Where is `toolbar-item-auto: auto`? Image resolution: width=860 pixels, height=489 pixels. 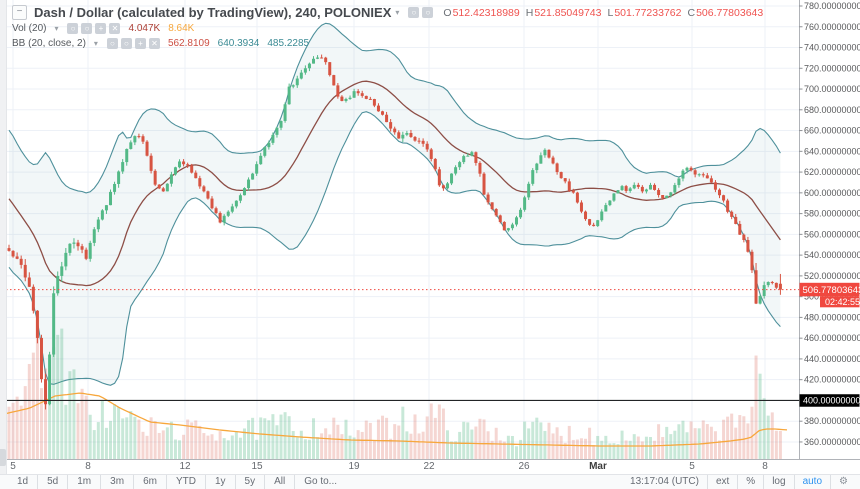 toolbar-item-auto: auto is located at coordinates (811, 482).